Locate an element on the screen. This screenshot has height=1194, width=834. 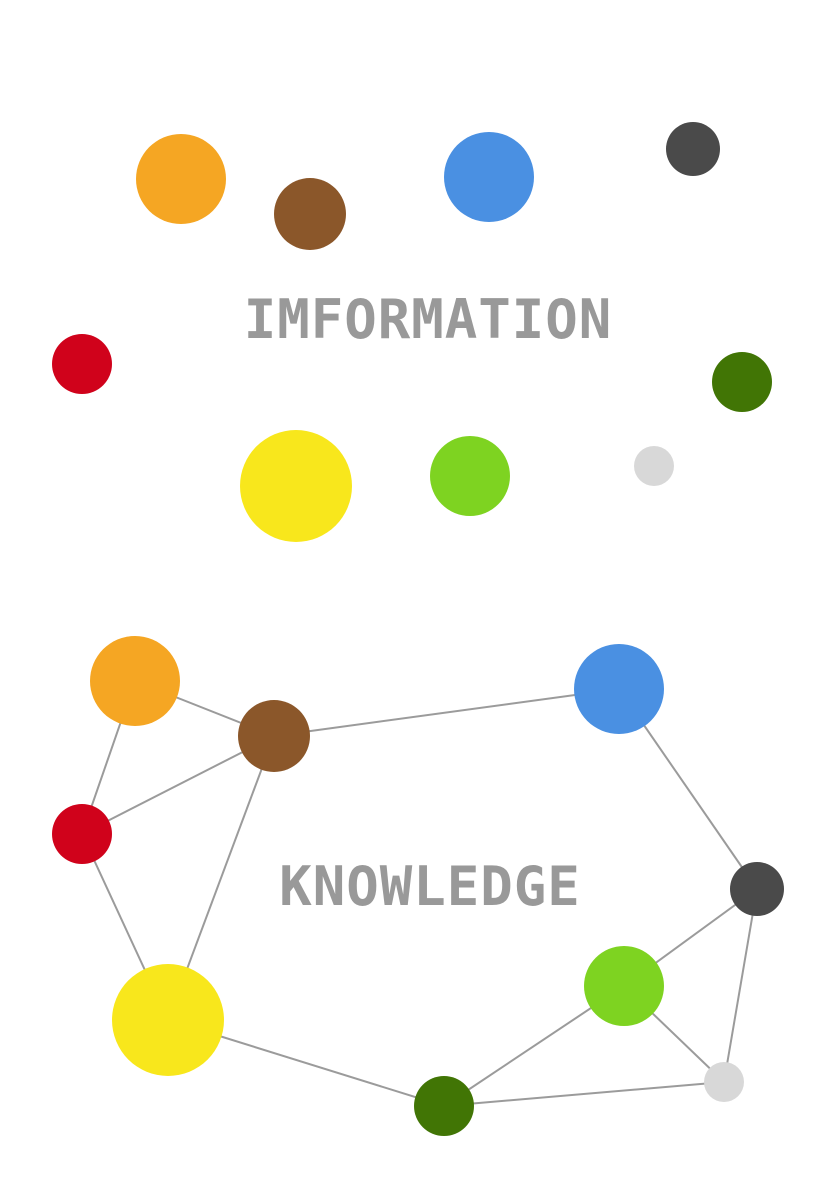
knowledge-node-dark-green is located at coordinates (444, 1106).